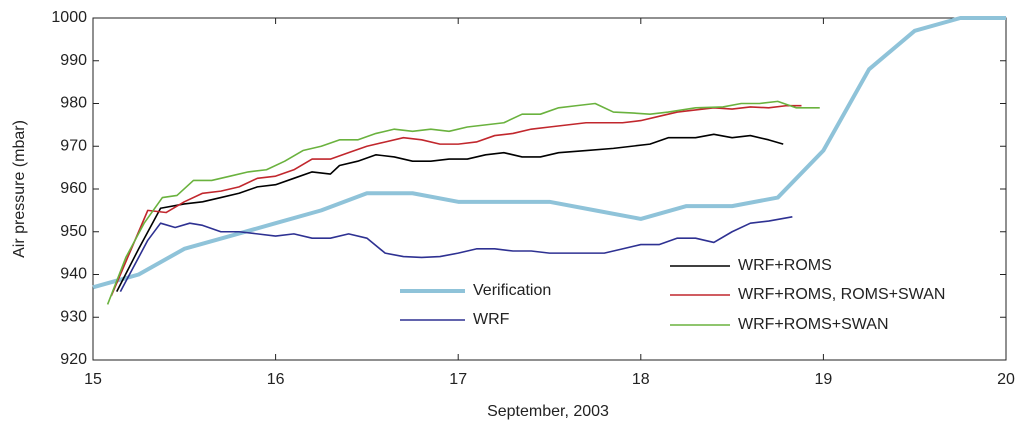  What do you see at coordinates (73, 60) in the screenshot?
I see `y-tick-label: 990` at bounding box center [73, 60].